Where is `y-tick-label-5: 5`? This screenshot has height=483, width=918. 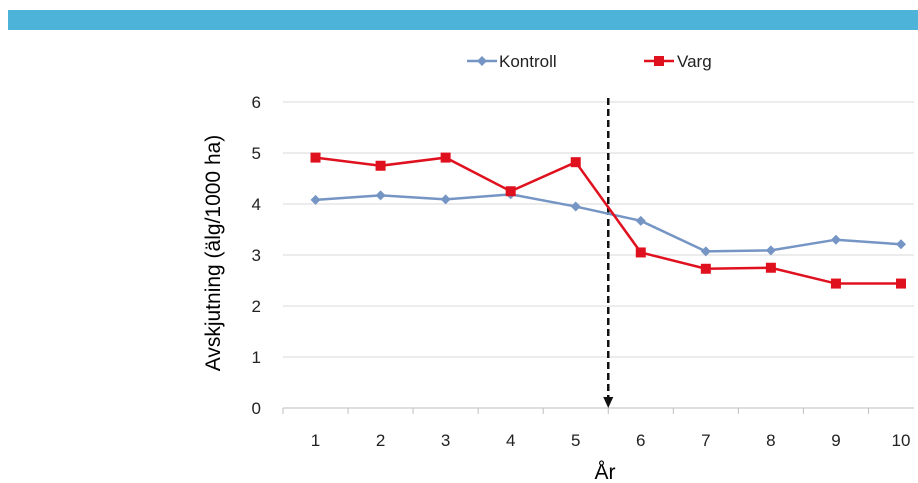 y-tick-label-5: 5 is located at coordinates (256, 153).